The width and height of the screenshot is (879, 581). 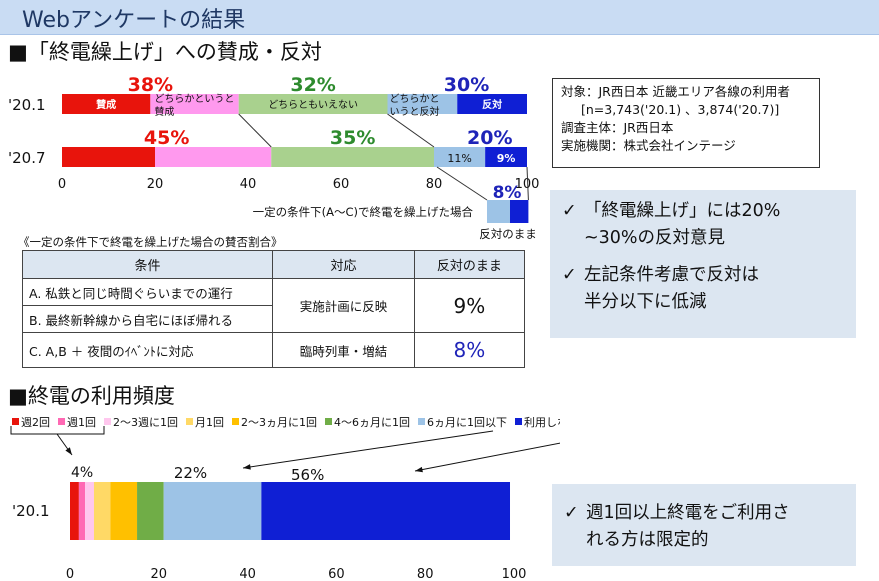 I want to click on legend-label: 2～3ヵ月に1回, so click(x=279, y=422).